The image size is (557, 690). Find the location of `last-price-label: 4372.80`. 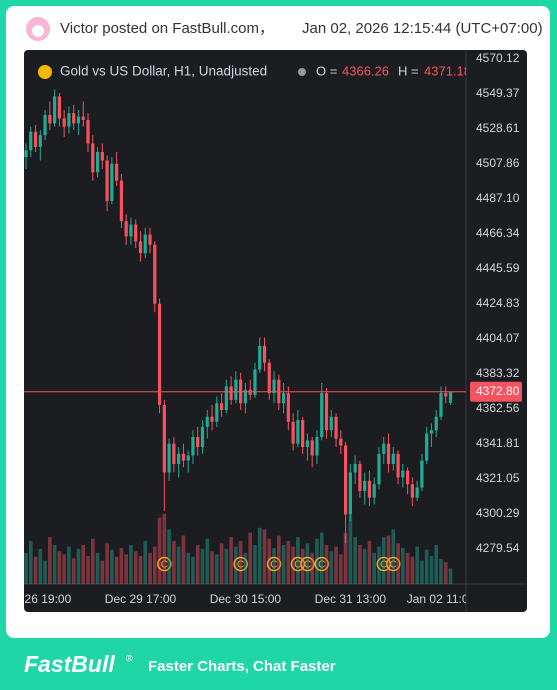

last-price-label: 4372.80 is located at coordinates (498, 391).